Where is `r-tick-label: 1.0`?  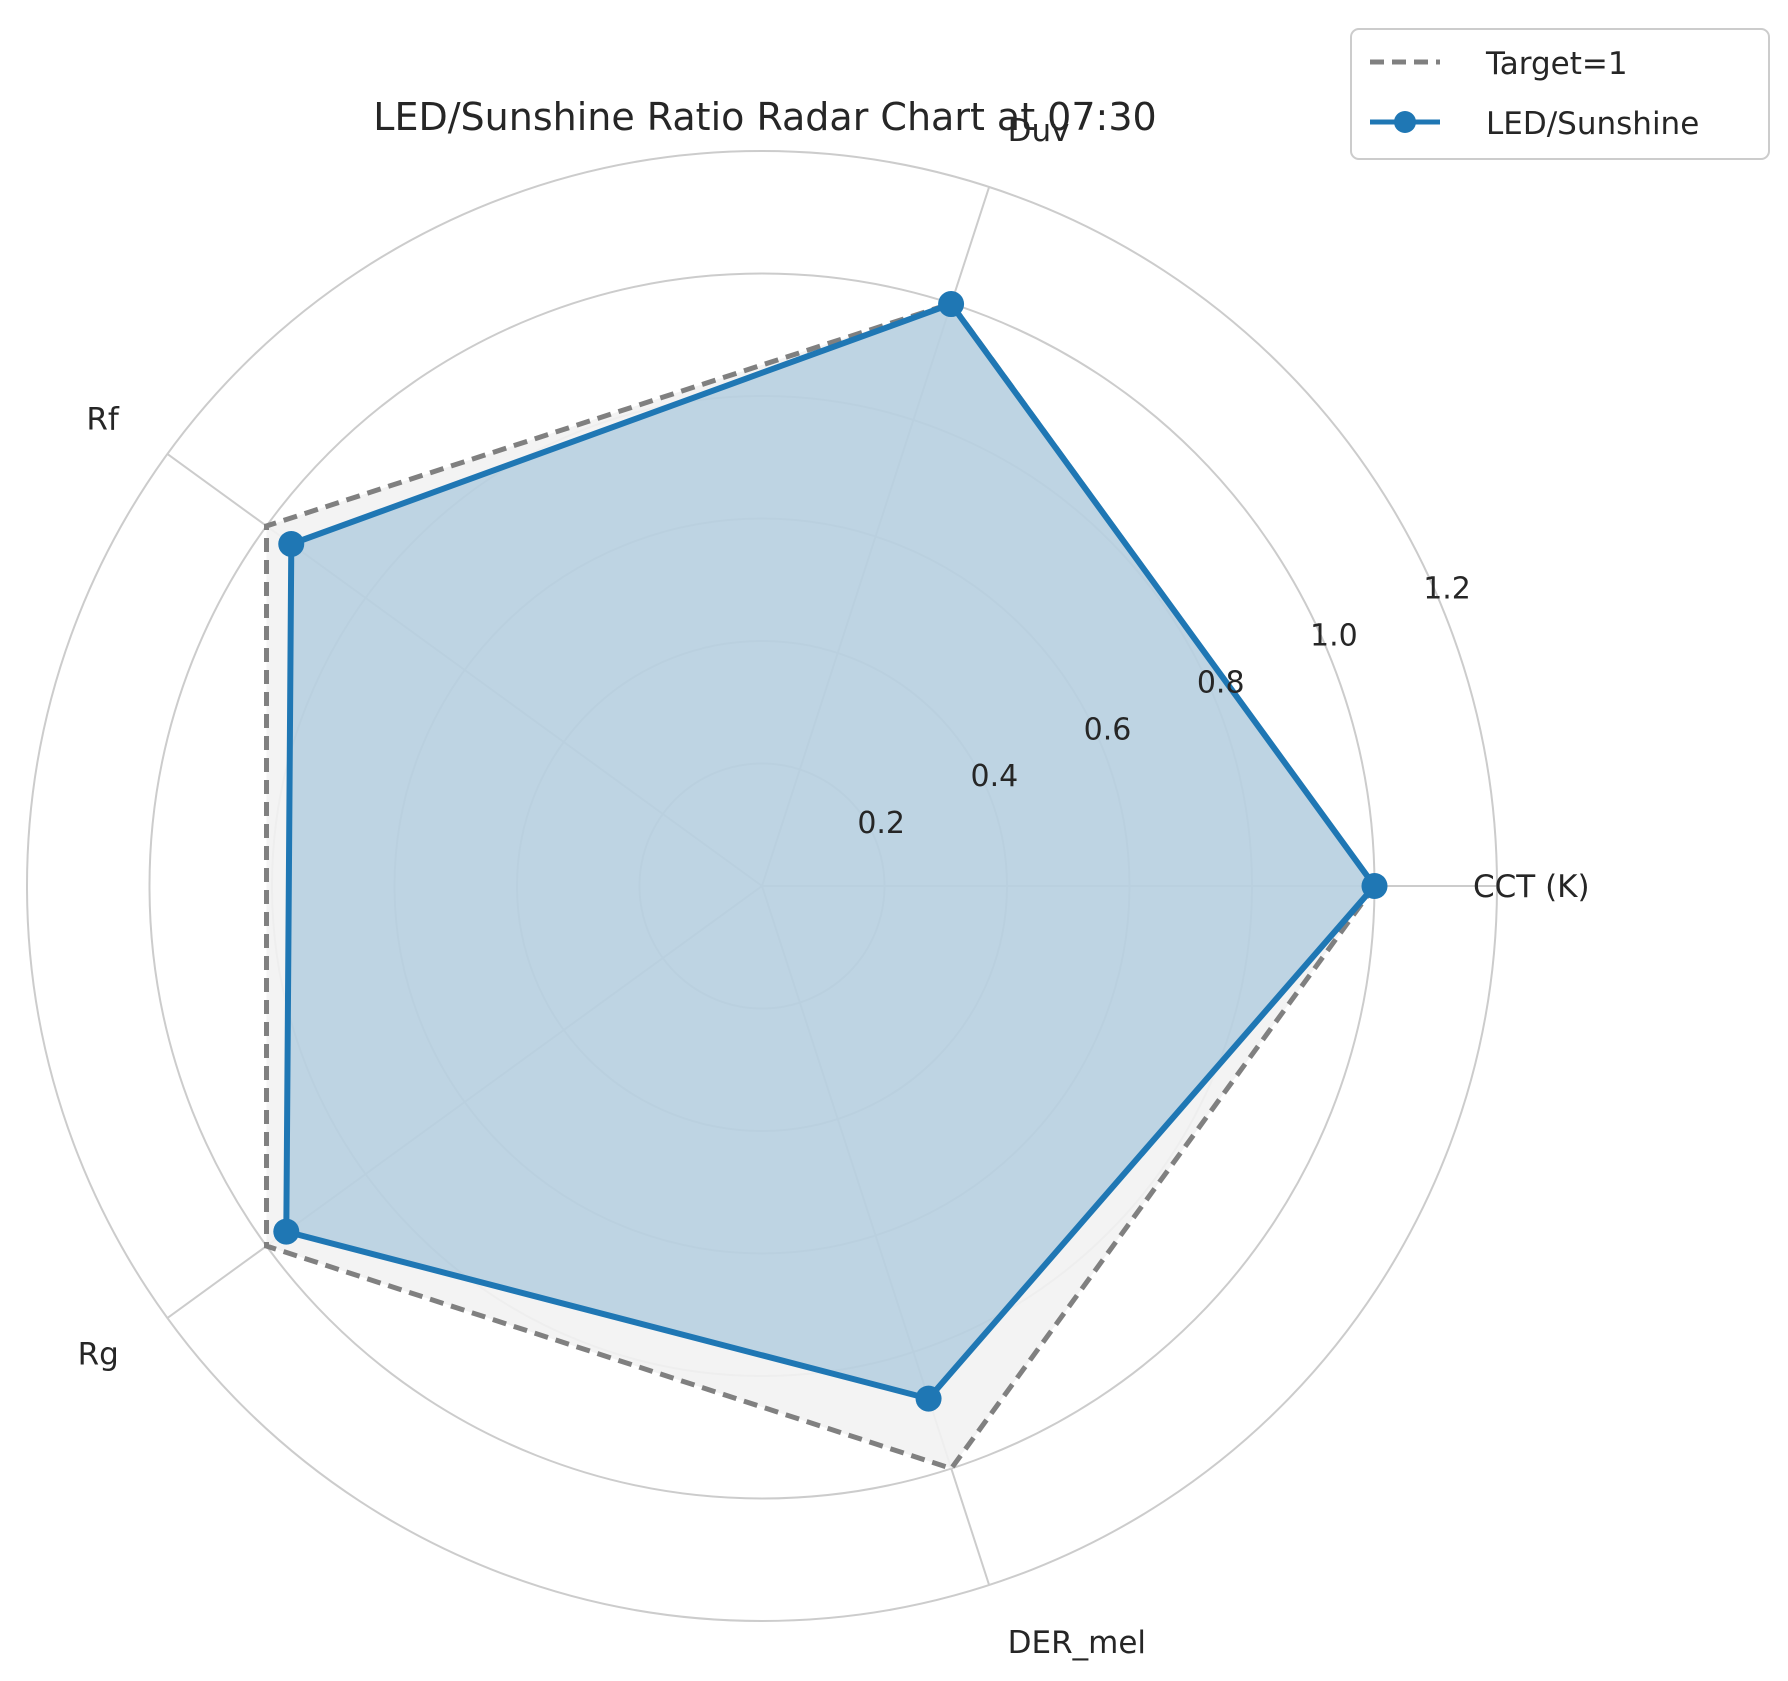
r-tick-label: 1.0 is located at coordinates (1334, 636).